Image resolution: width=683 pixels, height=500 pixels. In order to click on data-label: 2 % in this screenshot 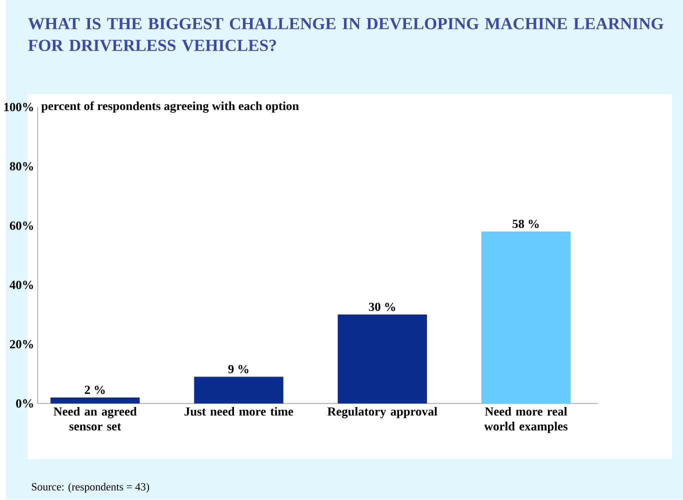, I will do `click(94, 390)`.